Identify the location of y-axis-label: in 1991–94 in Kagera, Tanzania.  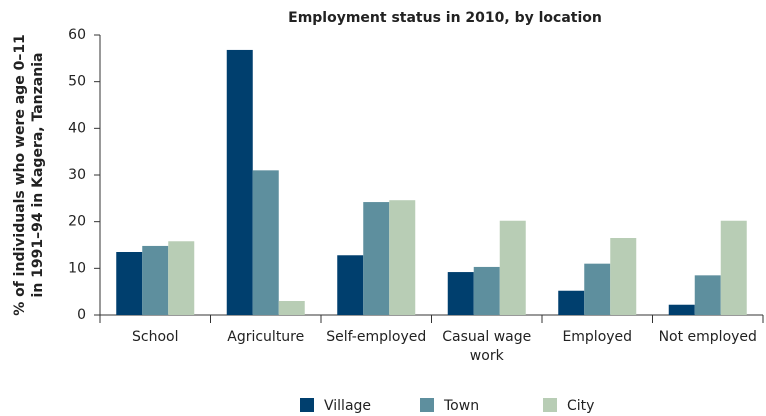
(38, 175).